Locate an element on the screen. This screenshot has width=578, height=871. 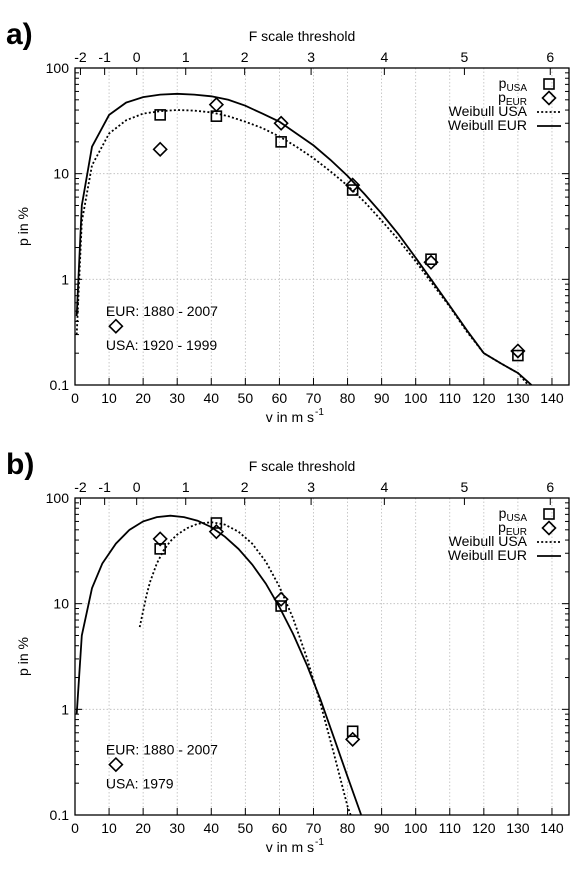
top-tick-label: 2 is located at coordinates (245, 57).